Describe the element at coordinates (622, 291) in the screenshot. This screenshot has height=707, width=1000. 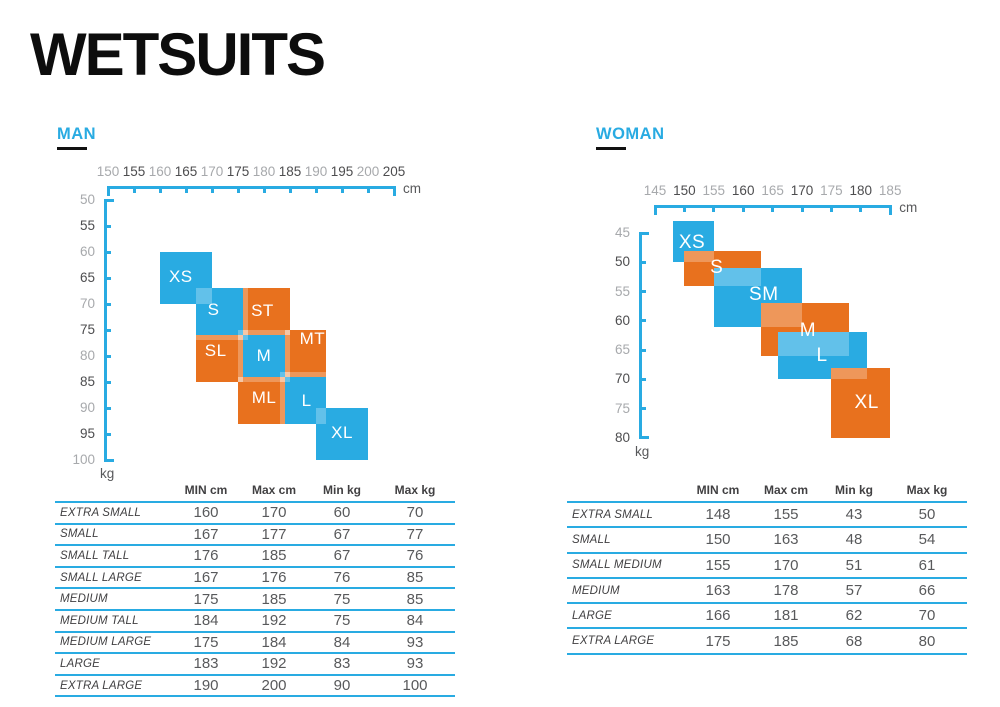
I see `kg-axis-tick-label: 55` at that location.